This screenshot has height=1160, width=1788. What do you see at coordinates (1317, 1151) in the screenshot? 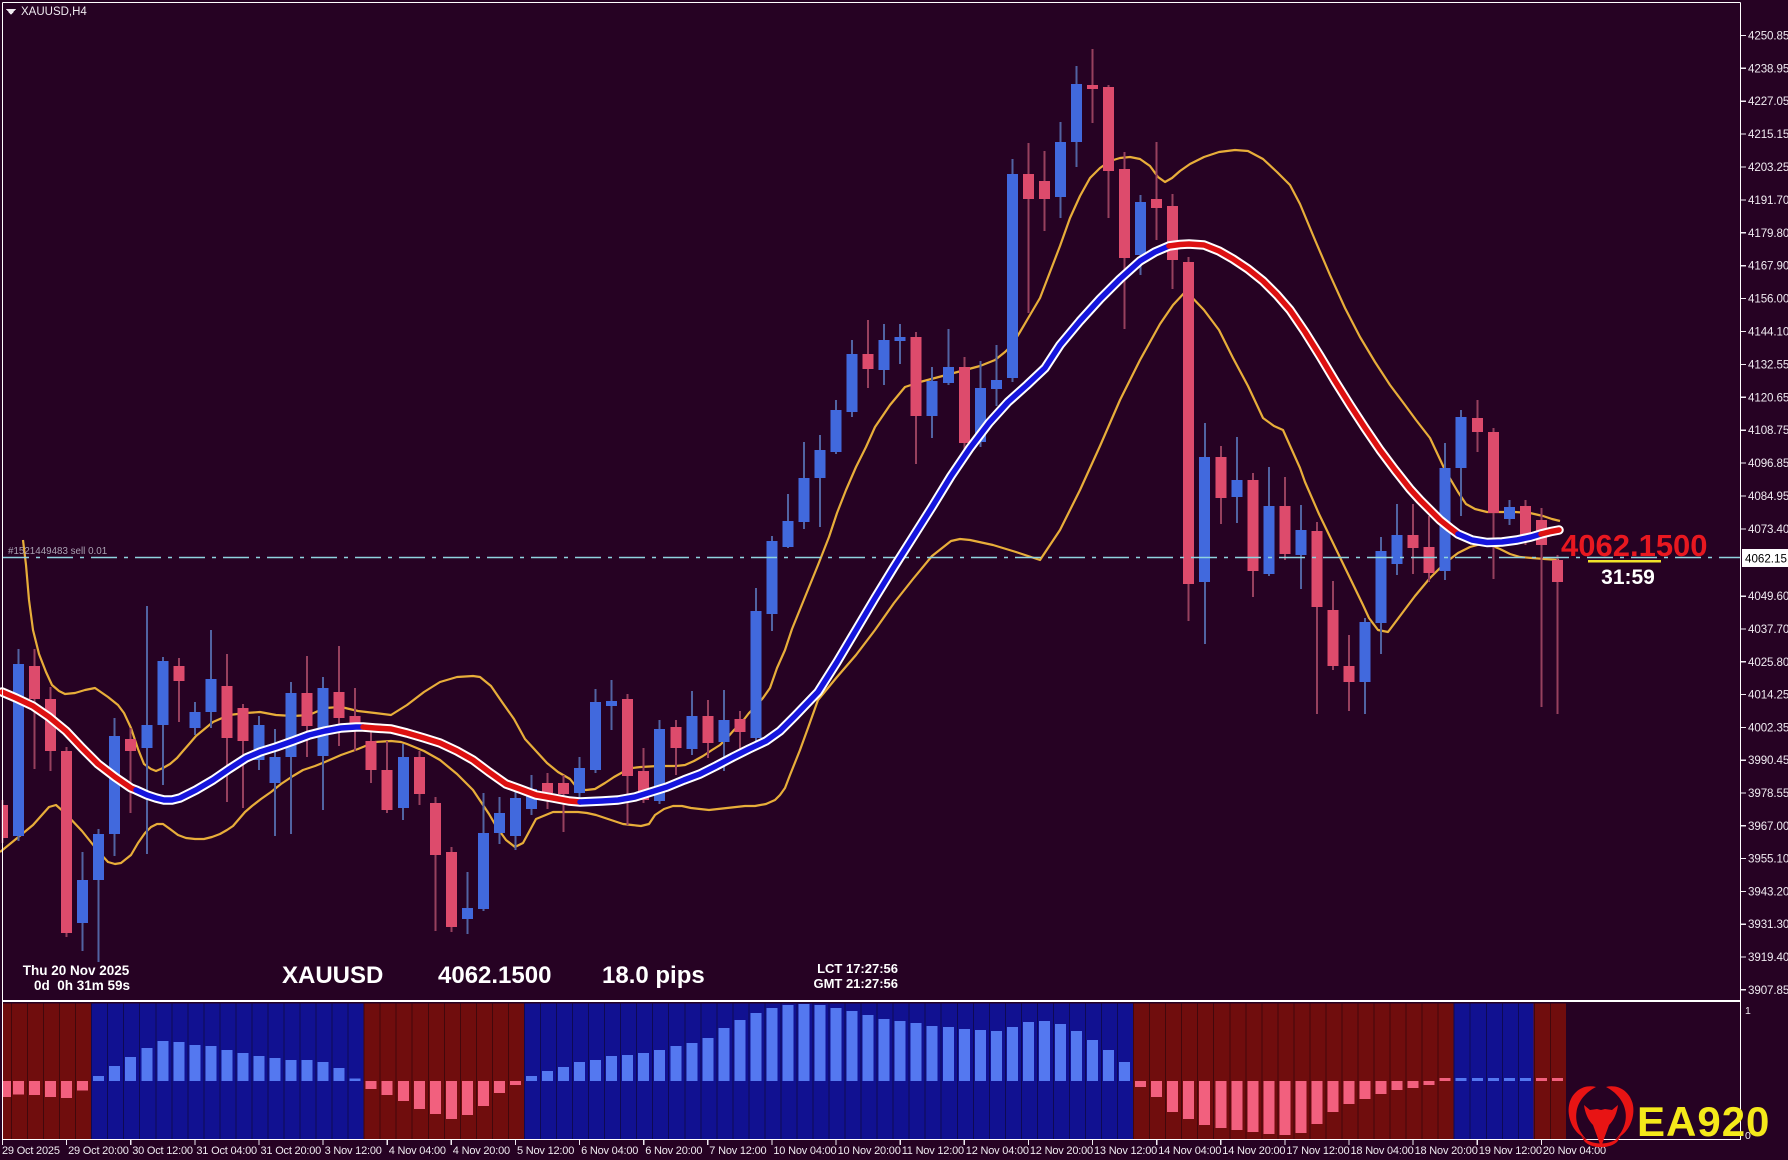
I see `svg-text: 17 Nov 12:00` at bounding box center [1317, 1151].